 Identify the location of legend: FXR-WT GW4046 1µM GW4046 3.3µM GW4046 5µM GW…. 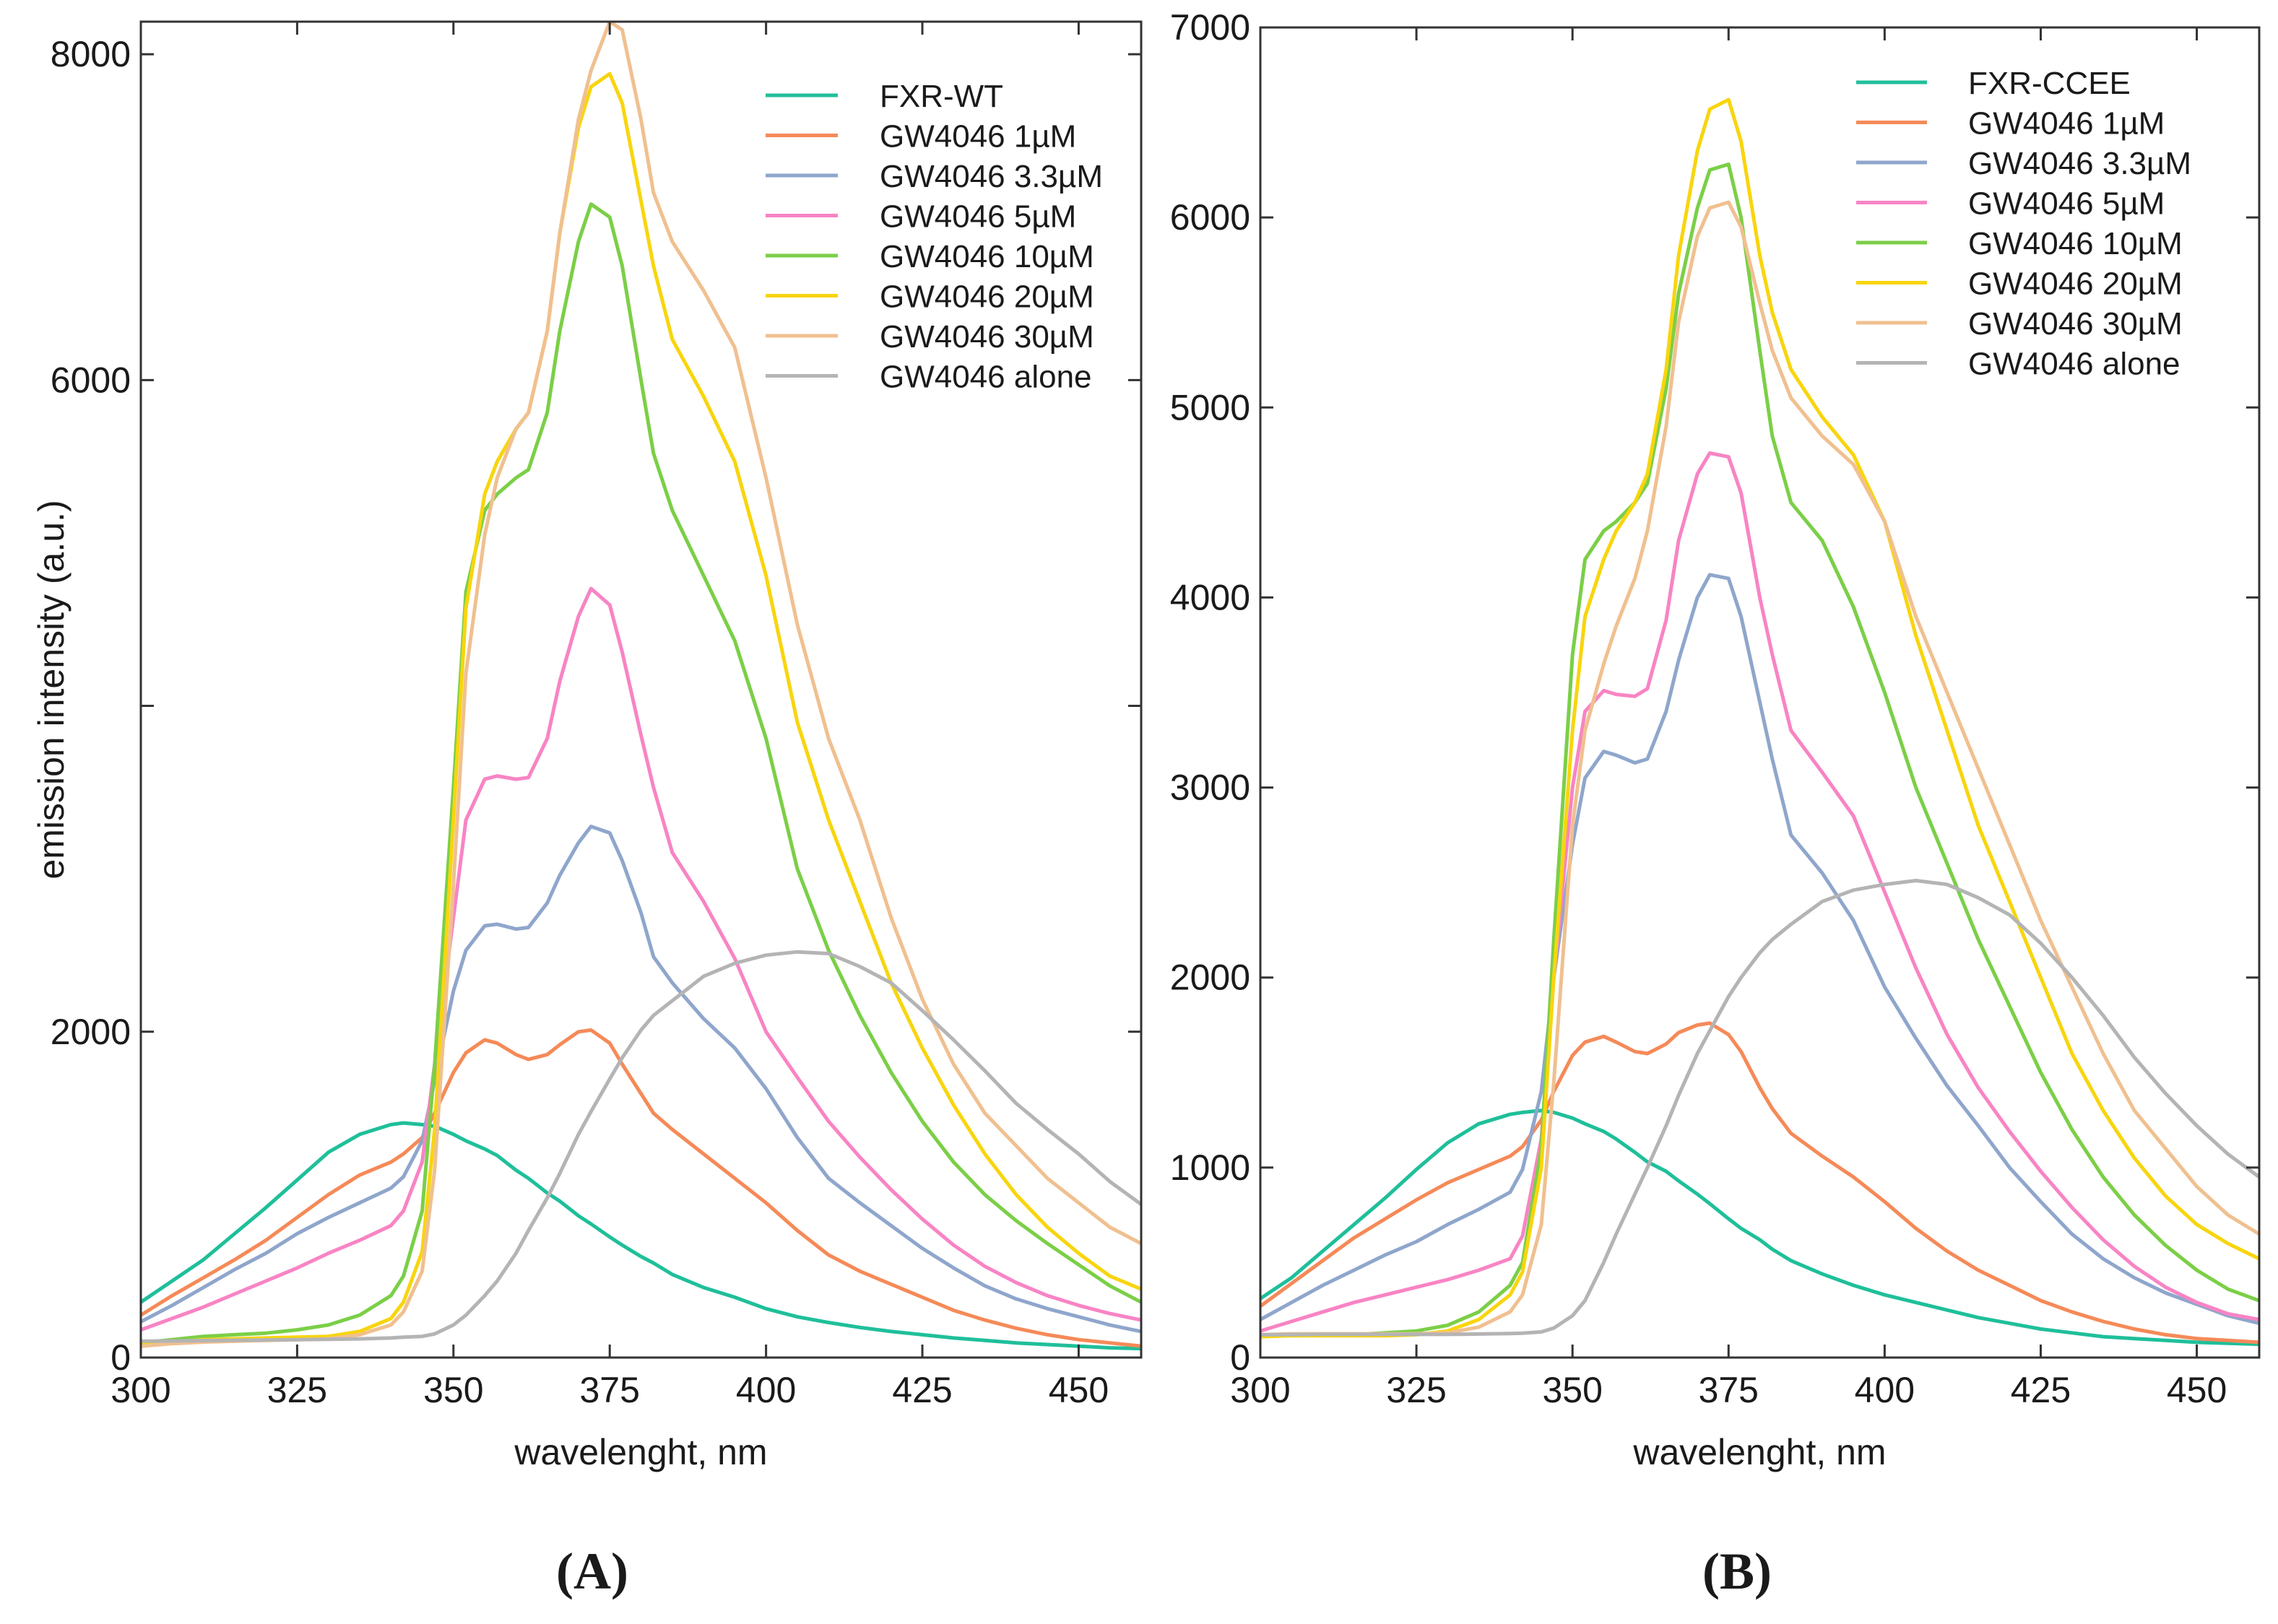
(934, 237).